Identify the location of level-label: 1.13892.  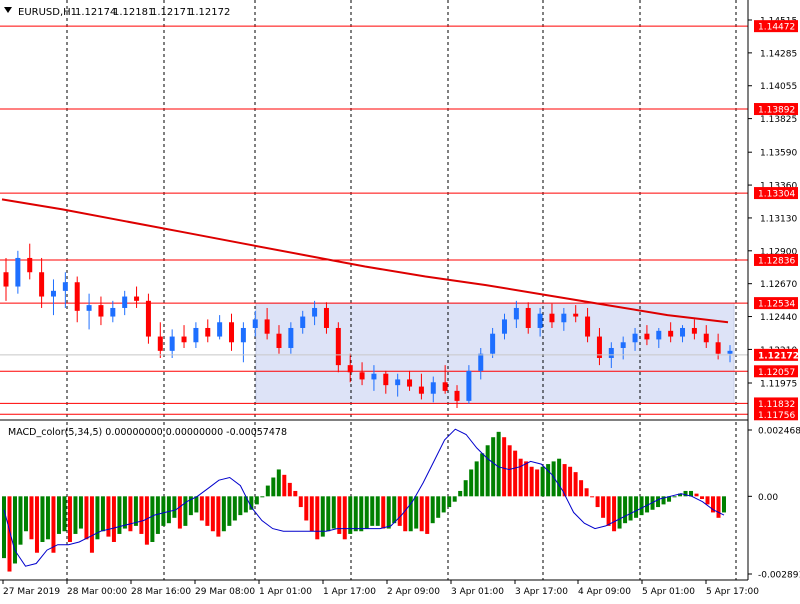
(776, 111).